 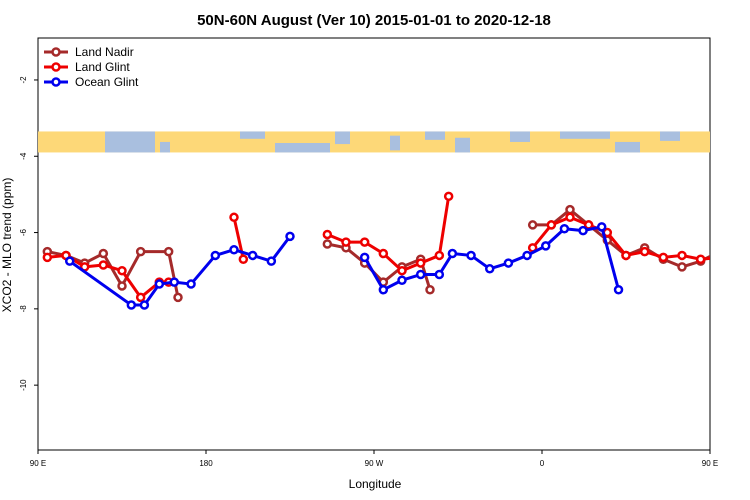 I want to click on y-tick-label: -6, so click(x=23, y=232).